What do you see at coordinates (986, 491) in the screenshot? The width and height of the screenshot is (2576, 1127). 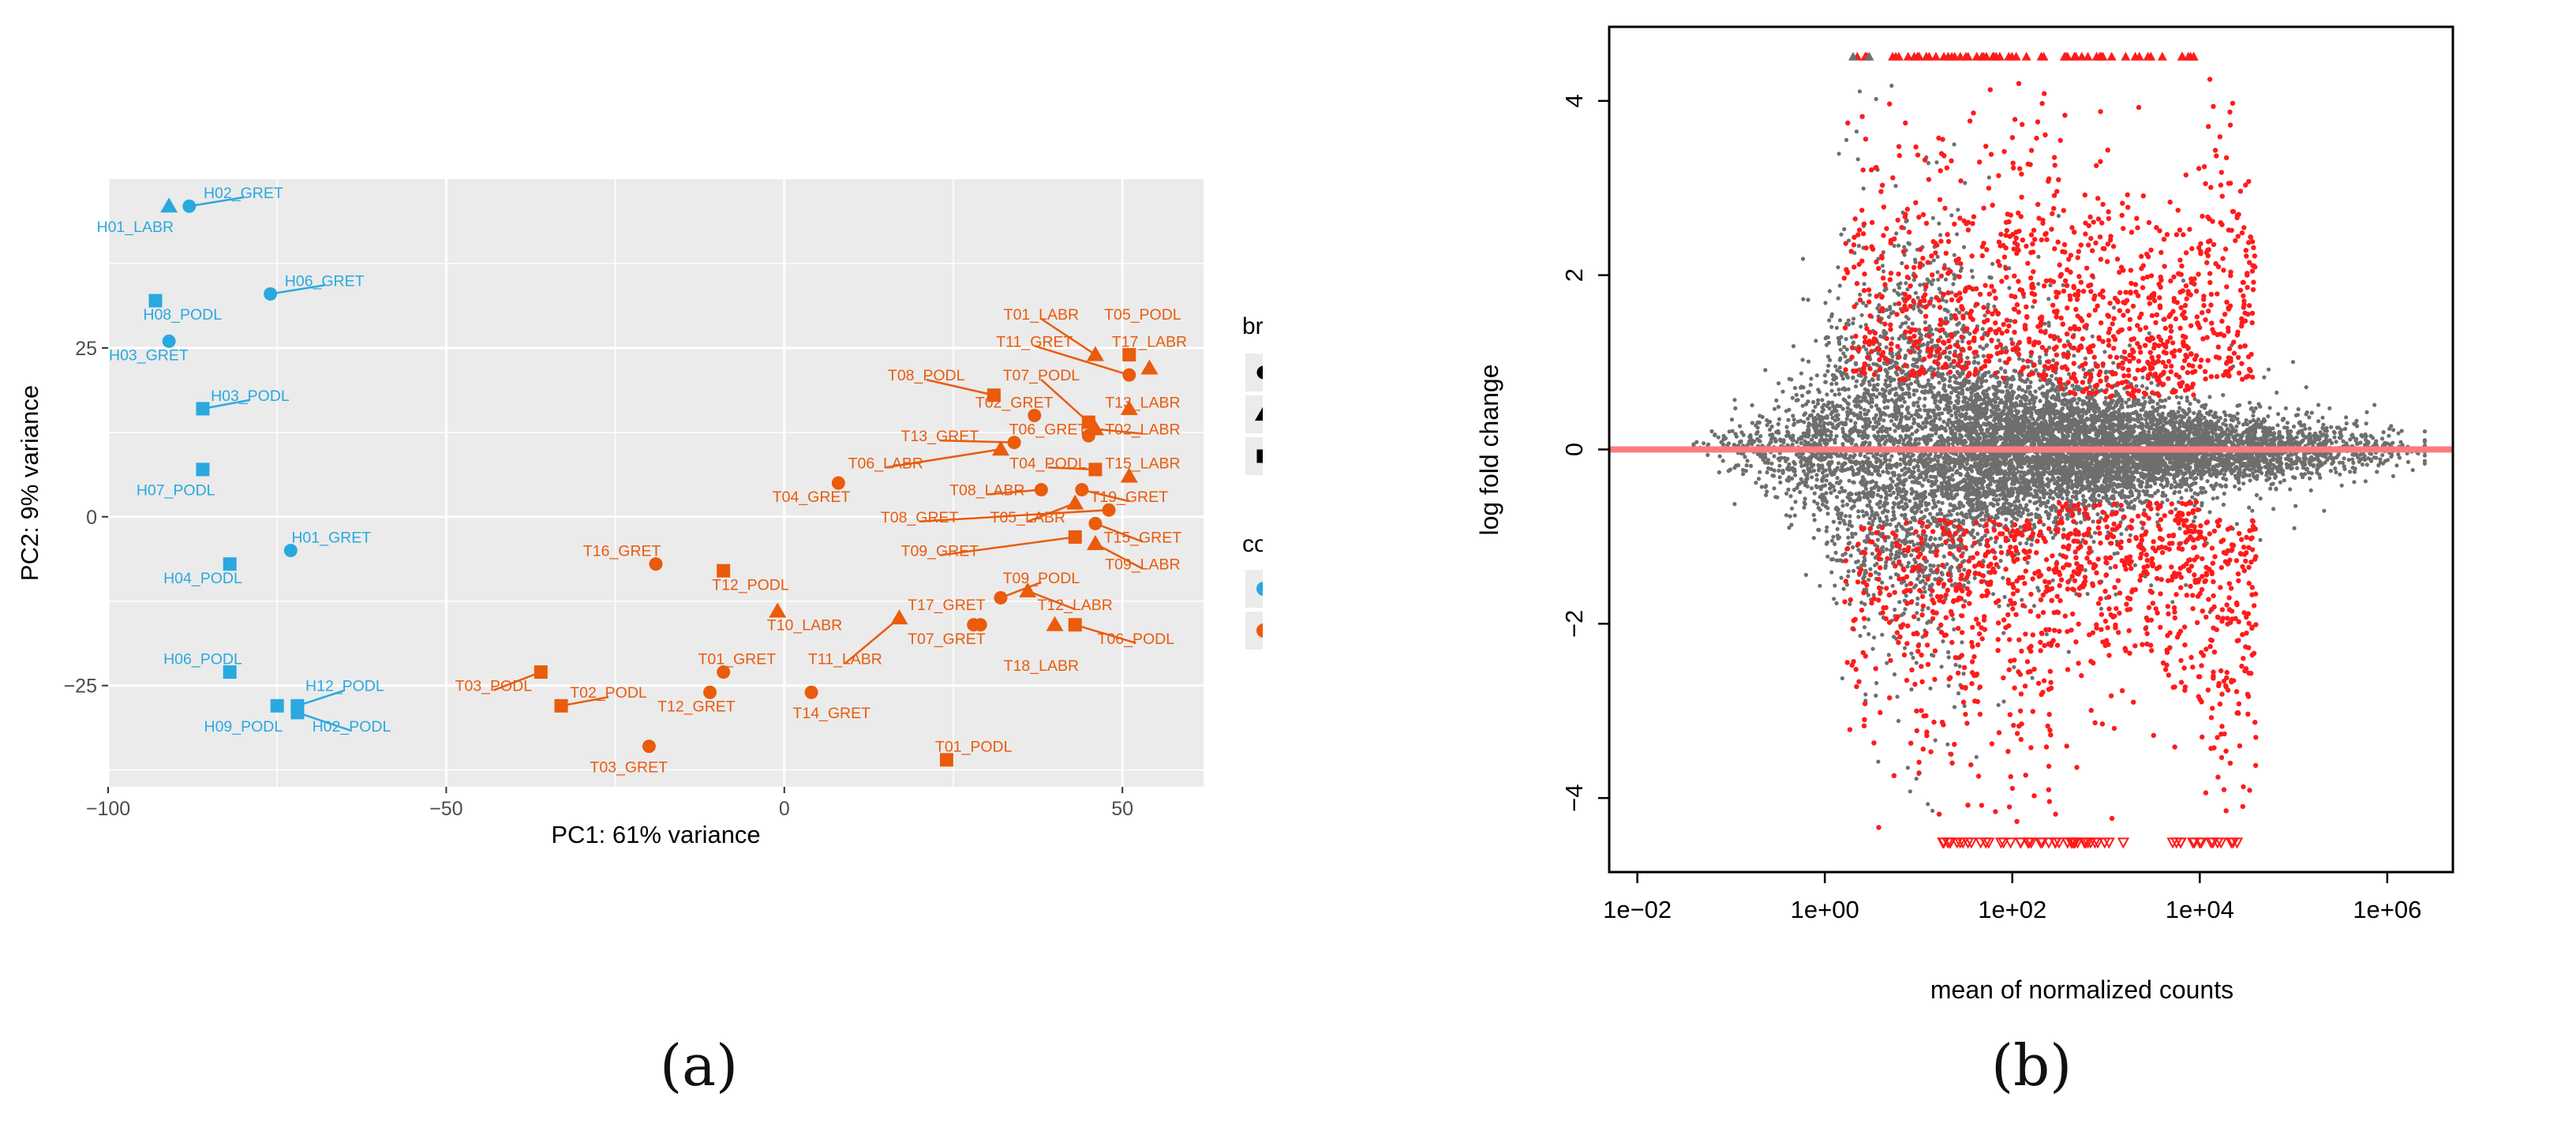 I see `pca-point-label: T08_LABR` at bounding box center [986, 491].